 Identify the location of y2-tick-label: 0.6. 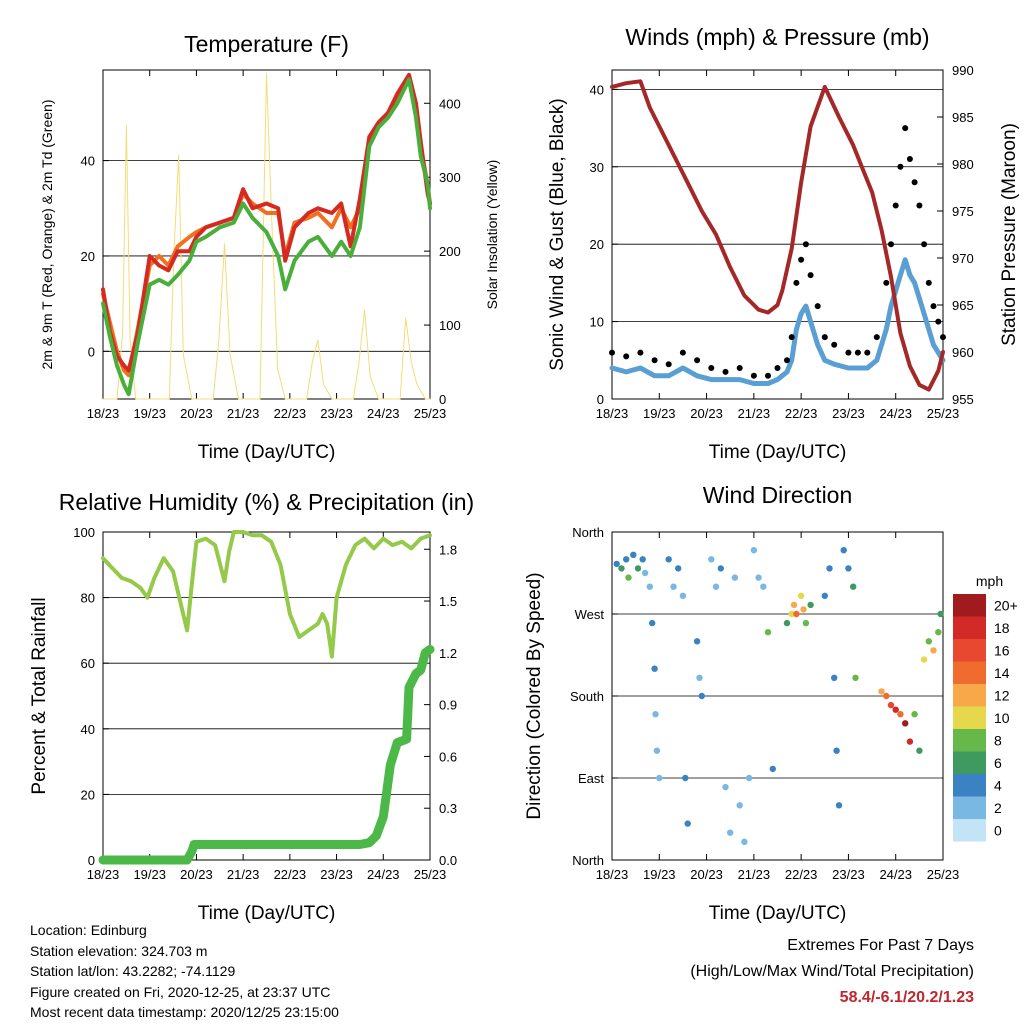
(448, 756).